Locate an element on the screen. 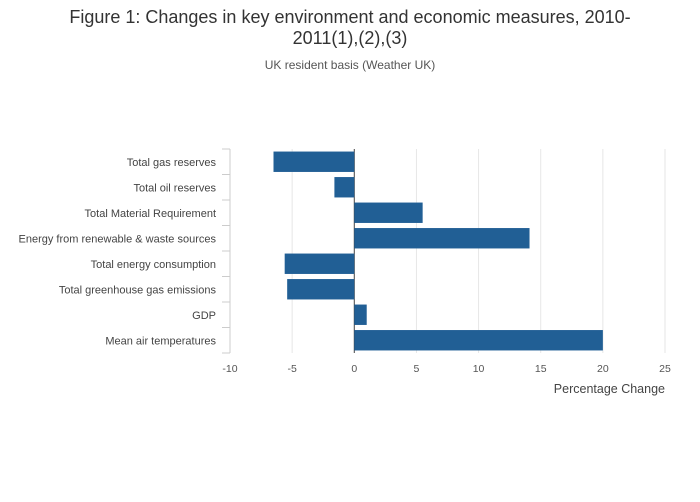  x-tick-label: 10 is located at coordinates (479, 369).